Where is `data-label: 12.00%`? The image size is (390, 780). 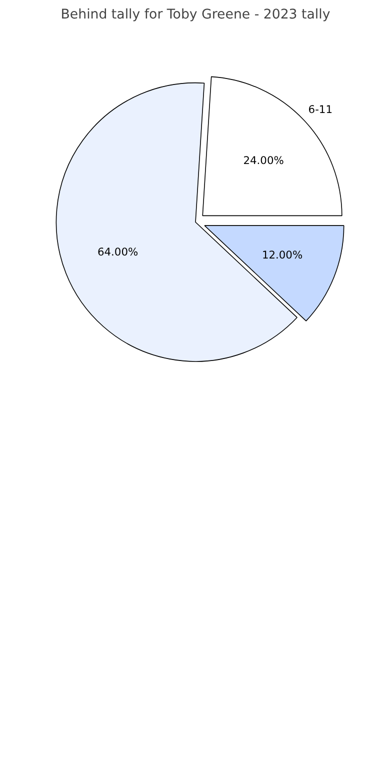 data-label: 12.00% is located at coordinates (282, 255).